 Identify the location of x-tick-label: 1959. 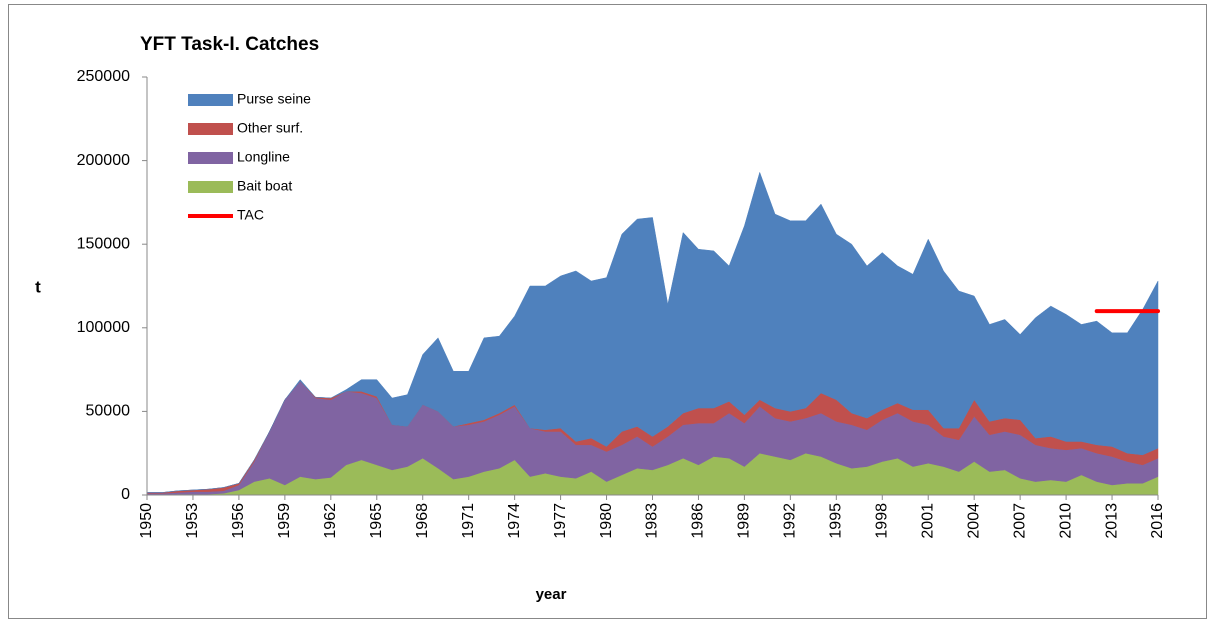
(284, 521).